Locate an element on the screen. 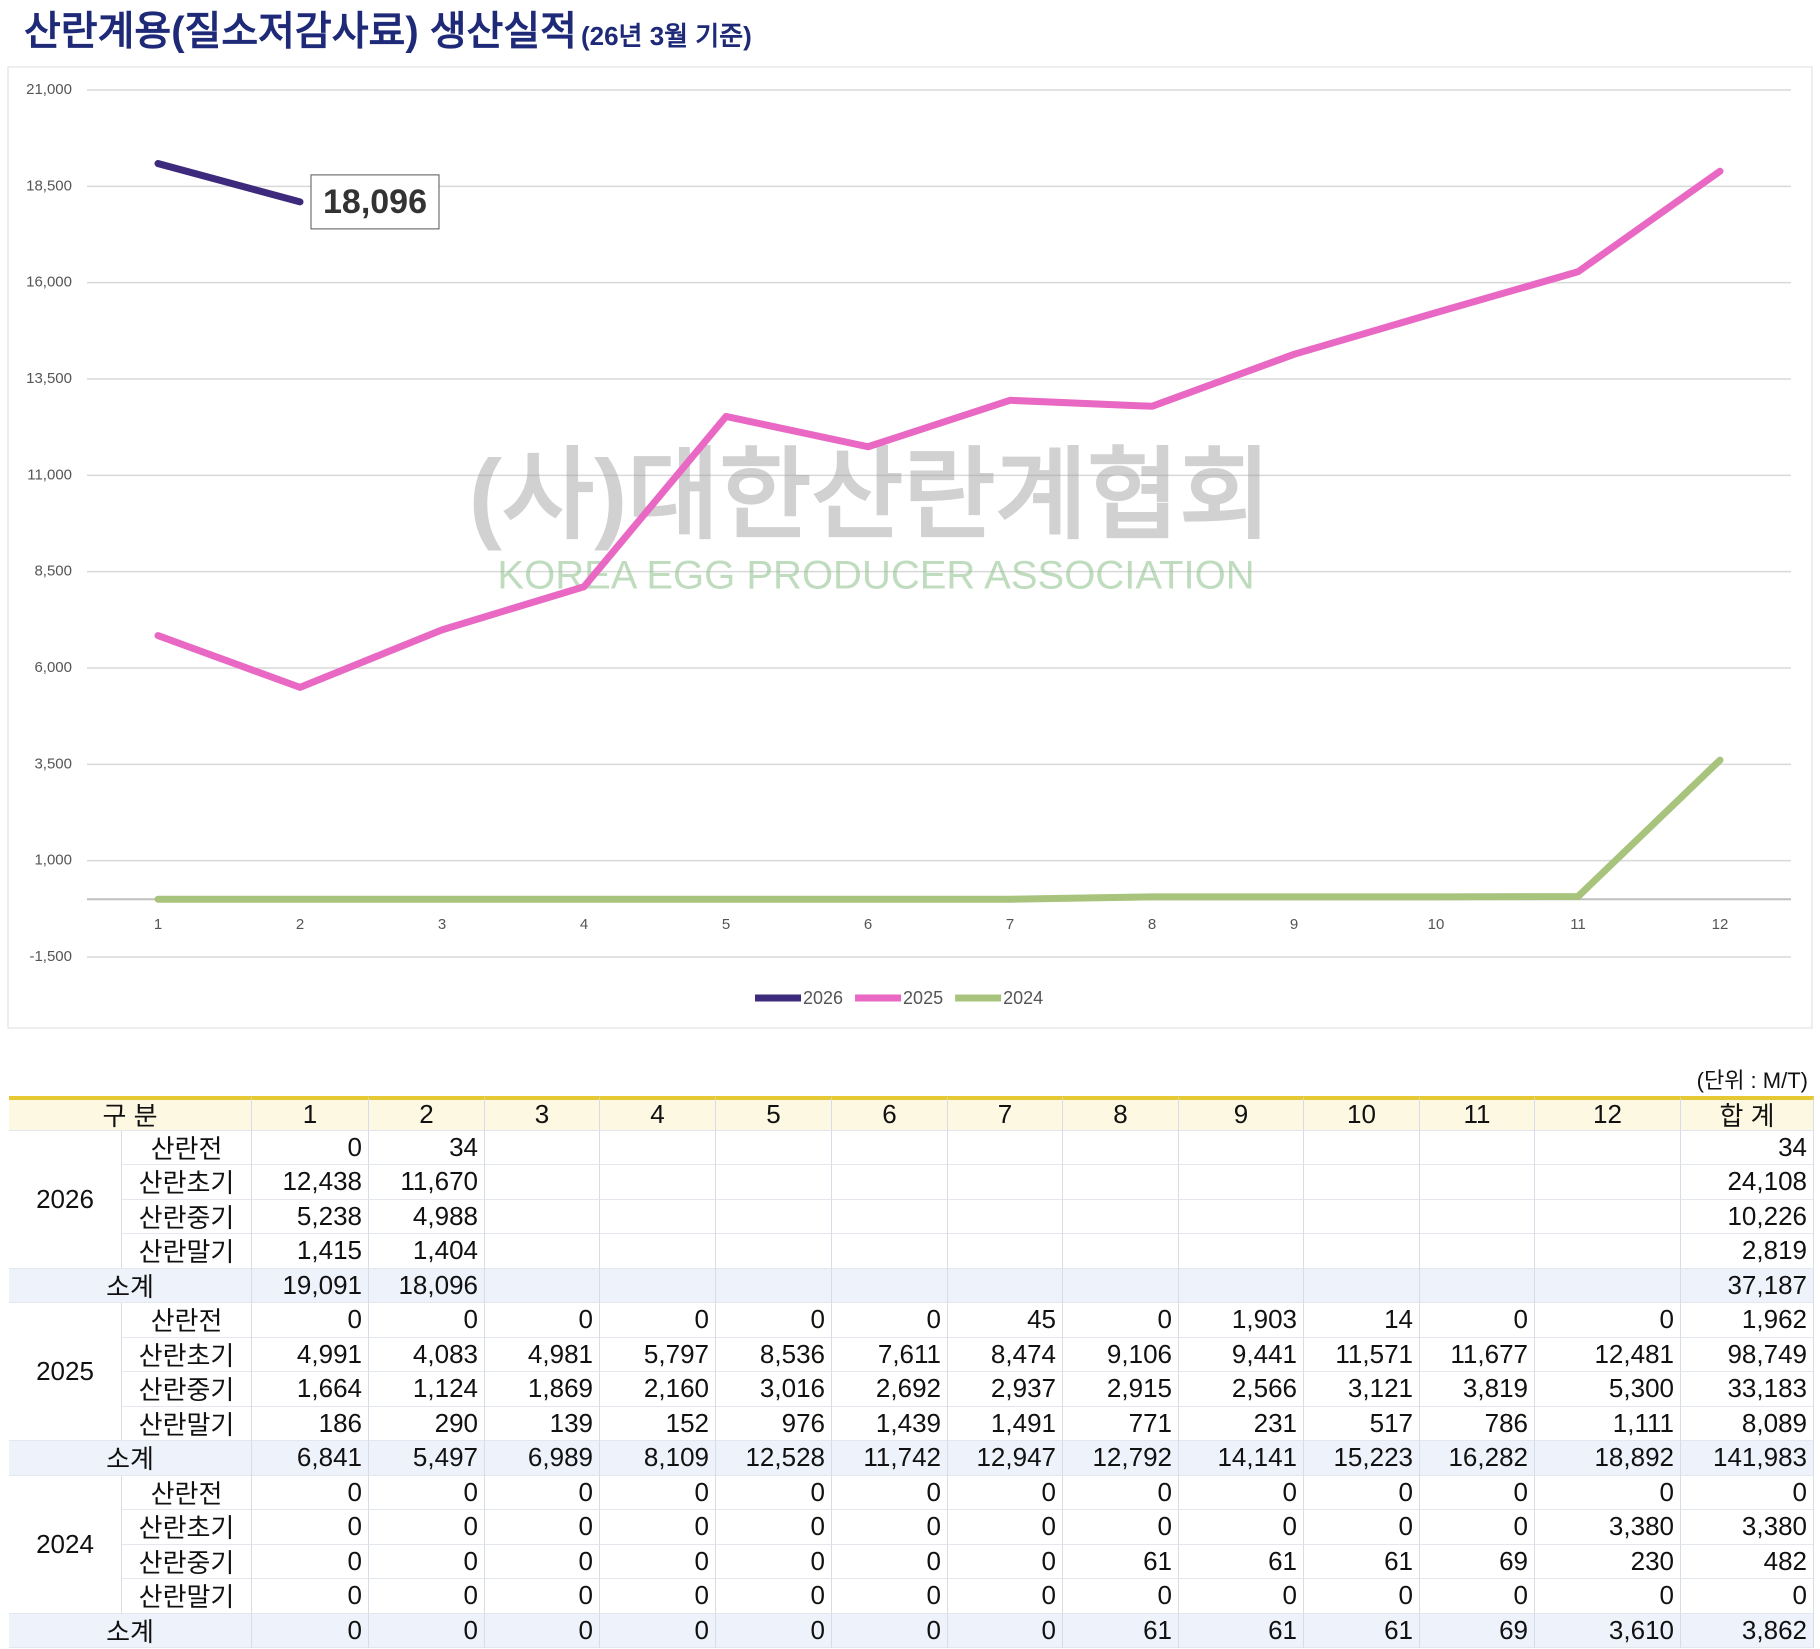 The width and height of the screenshot is (1820, 1649). y-tick-label: 18,500 is located at coordinates (49, 185).